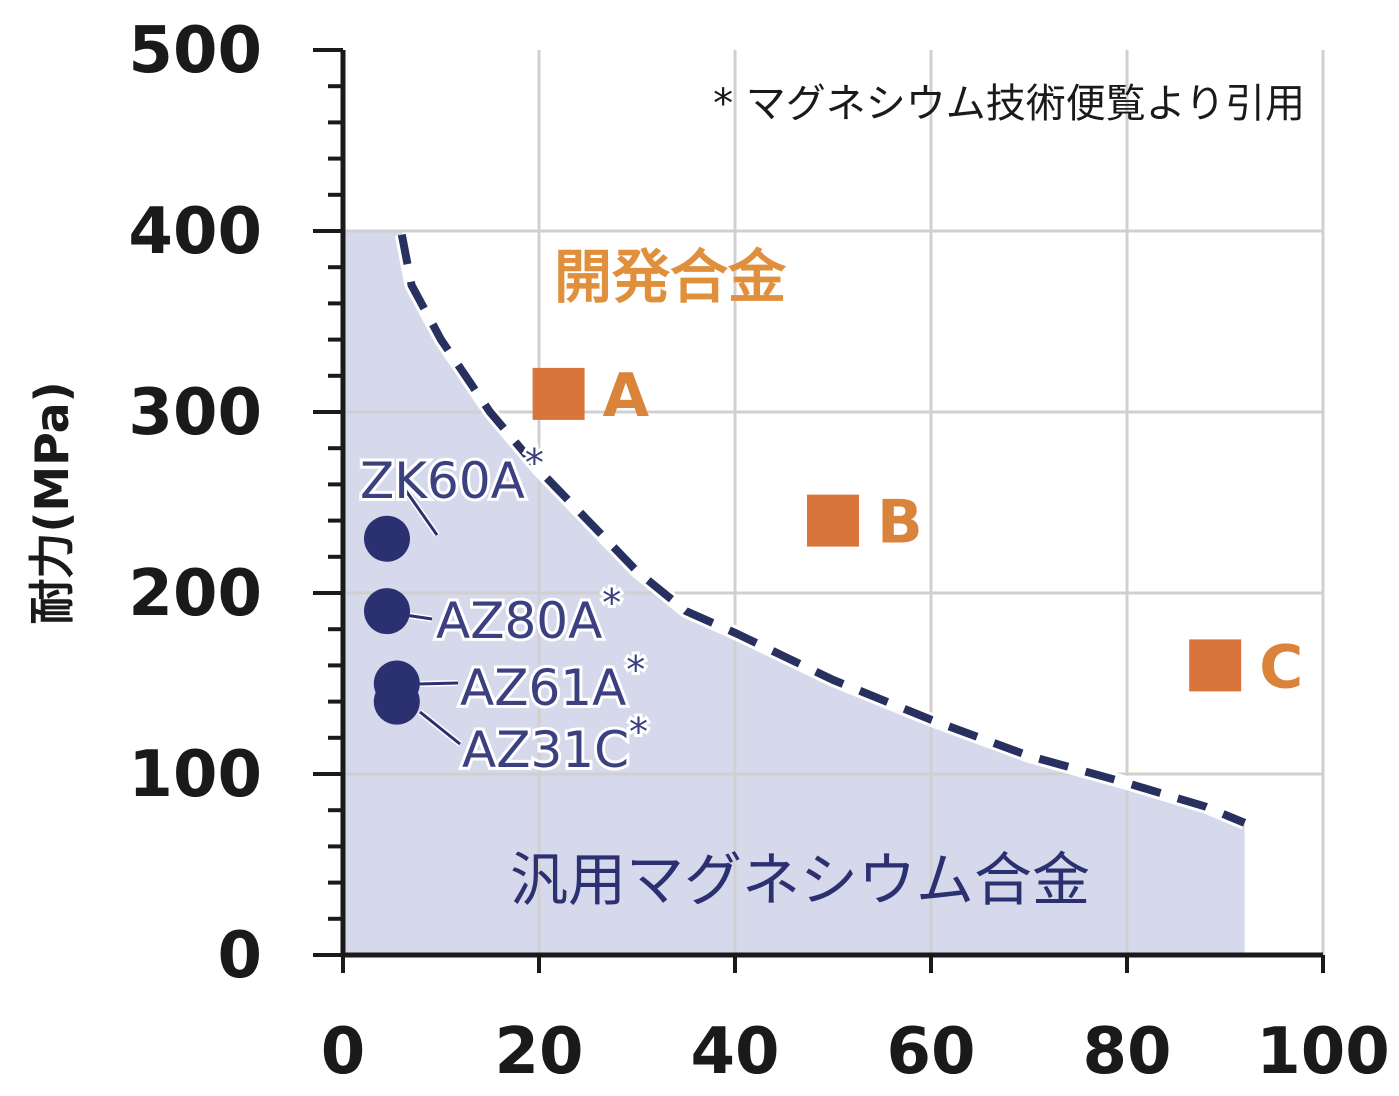  I want to click on y-tick-label: 500, so click(195, 51).